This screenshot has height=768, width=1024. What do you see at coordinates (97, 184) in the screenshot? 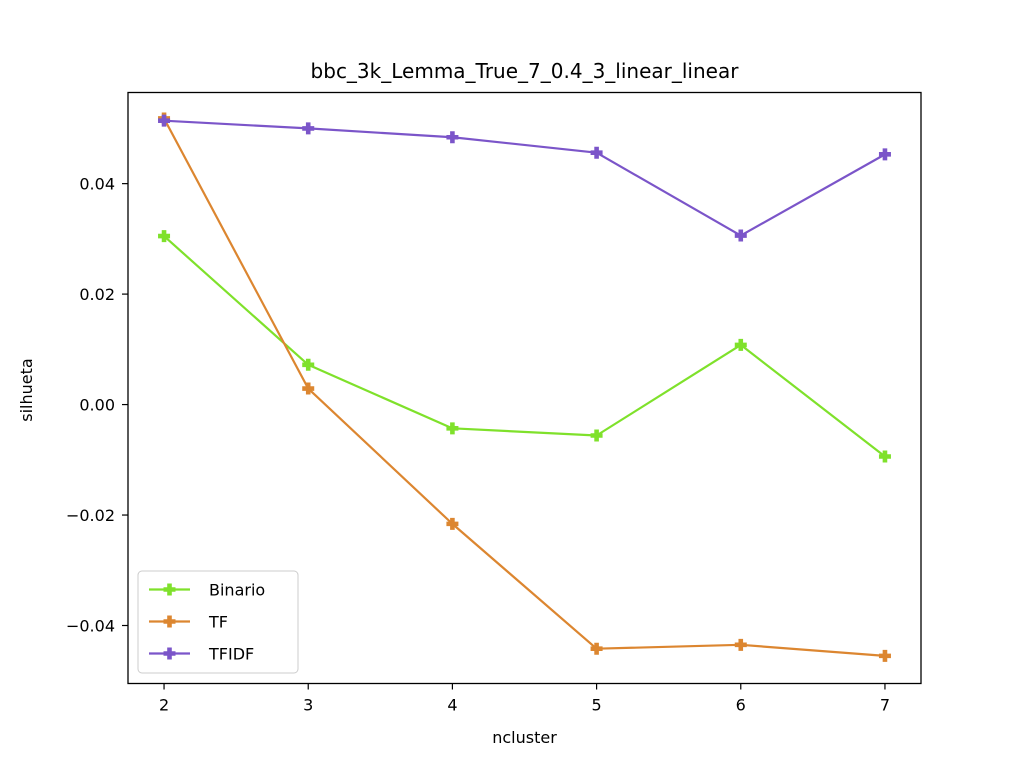
I see `y-tick-label: 0.04` at bounding box center [97, 184].